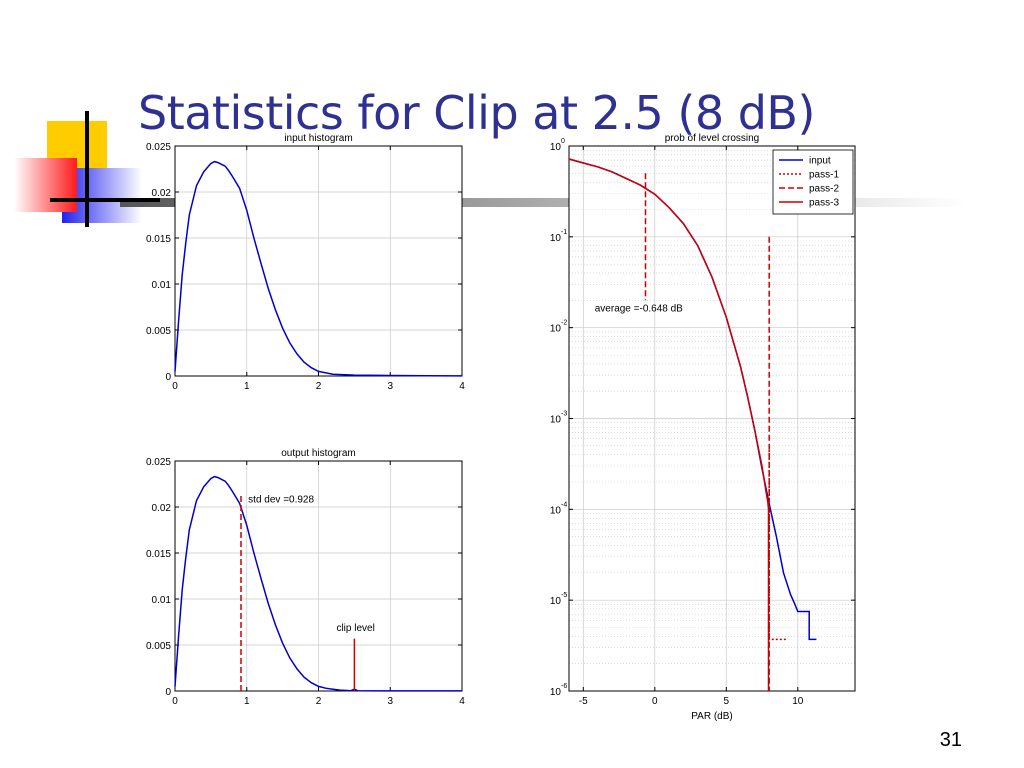 This screenshot has width=1024, height=768. Describe the element at coordinates (824, 203) in the screenshot. I see `legend-label: pass-3` at that location.